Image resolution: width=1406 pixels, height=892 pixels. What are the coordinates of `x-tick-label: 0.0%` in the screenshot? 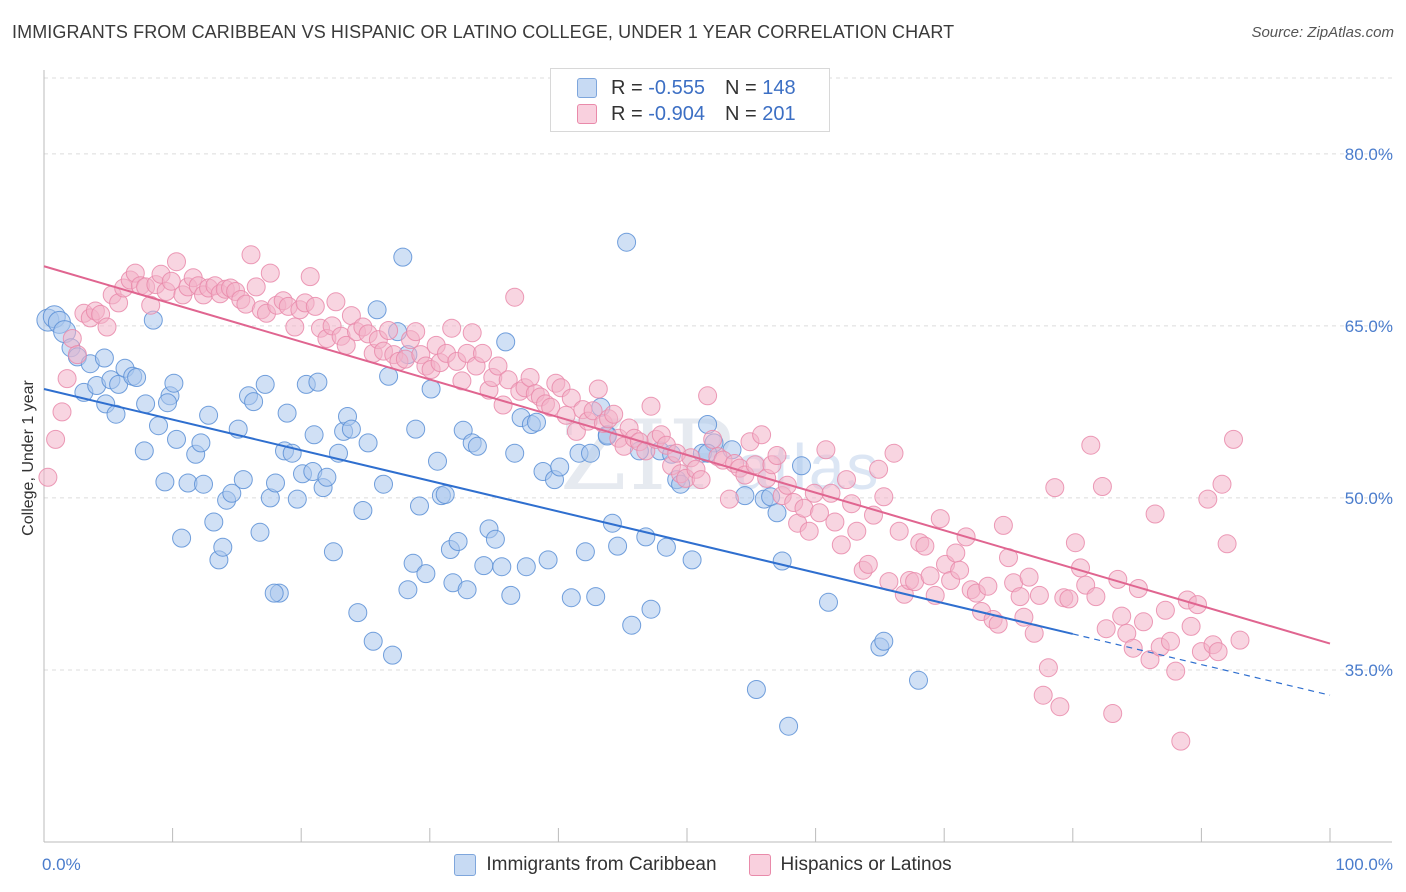 It's located at (61, 864).